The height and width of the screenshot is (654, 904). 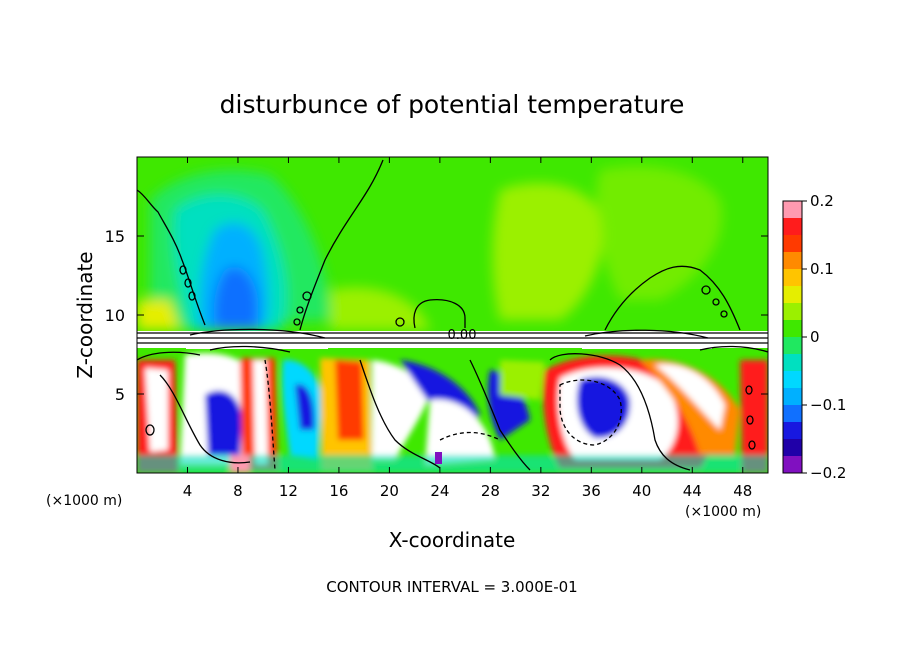 What do you see at coordinates (188, 491) in the screenshot?
I see `x-tick-label: 4` at bounding box center [188, 491].